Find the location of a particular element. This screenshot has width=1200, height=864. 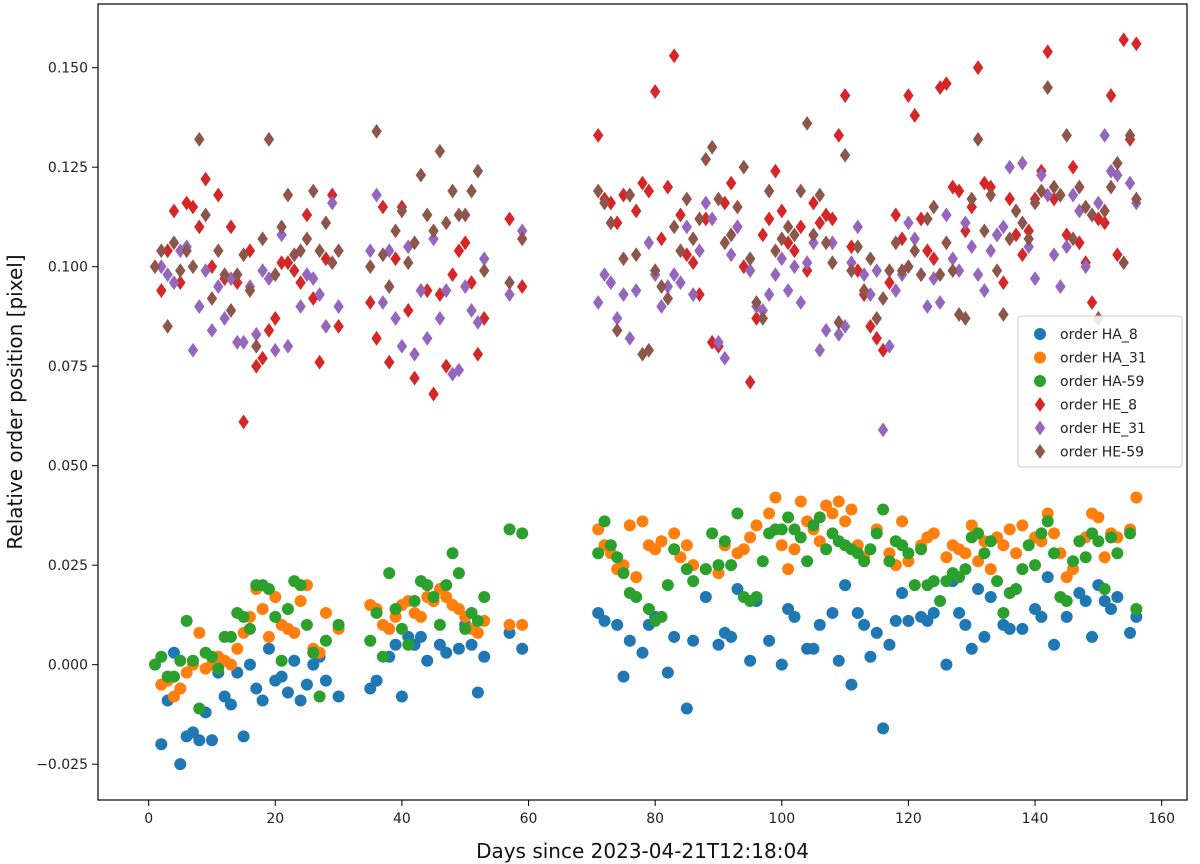

legend-label: order HA-59 is located at coordinates (1102, 382).